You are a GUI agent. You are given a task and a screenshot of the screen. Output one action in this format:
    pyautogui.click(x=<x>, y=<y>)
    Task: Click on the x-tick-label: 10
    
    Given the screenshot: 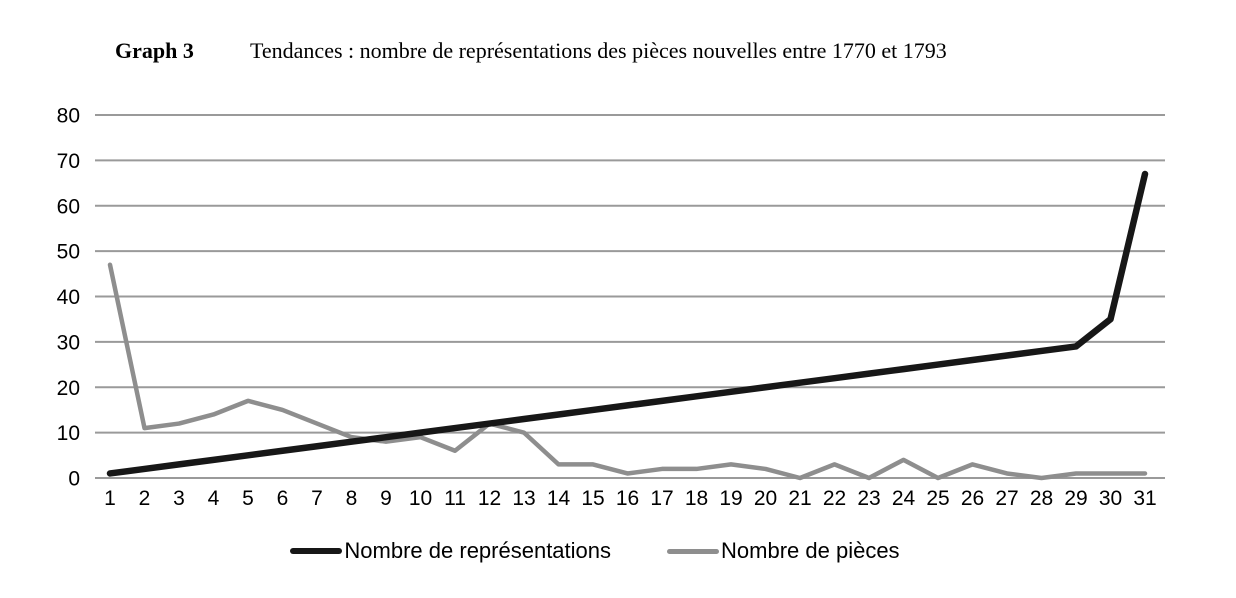 What is the action you would take?
    pyautogui.click(x=420, y=498)
    